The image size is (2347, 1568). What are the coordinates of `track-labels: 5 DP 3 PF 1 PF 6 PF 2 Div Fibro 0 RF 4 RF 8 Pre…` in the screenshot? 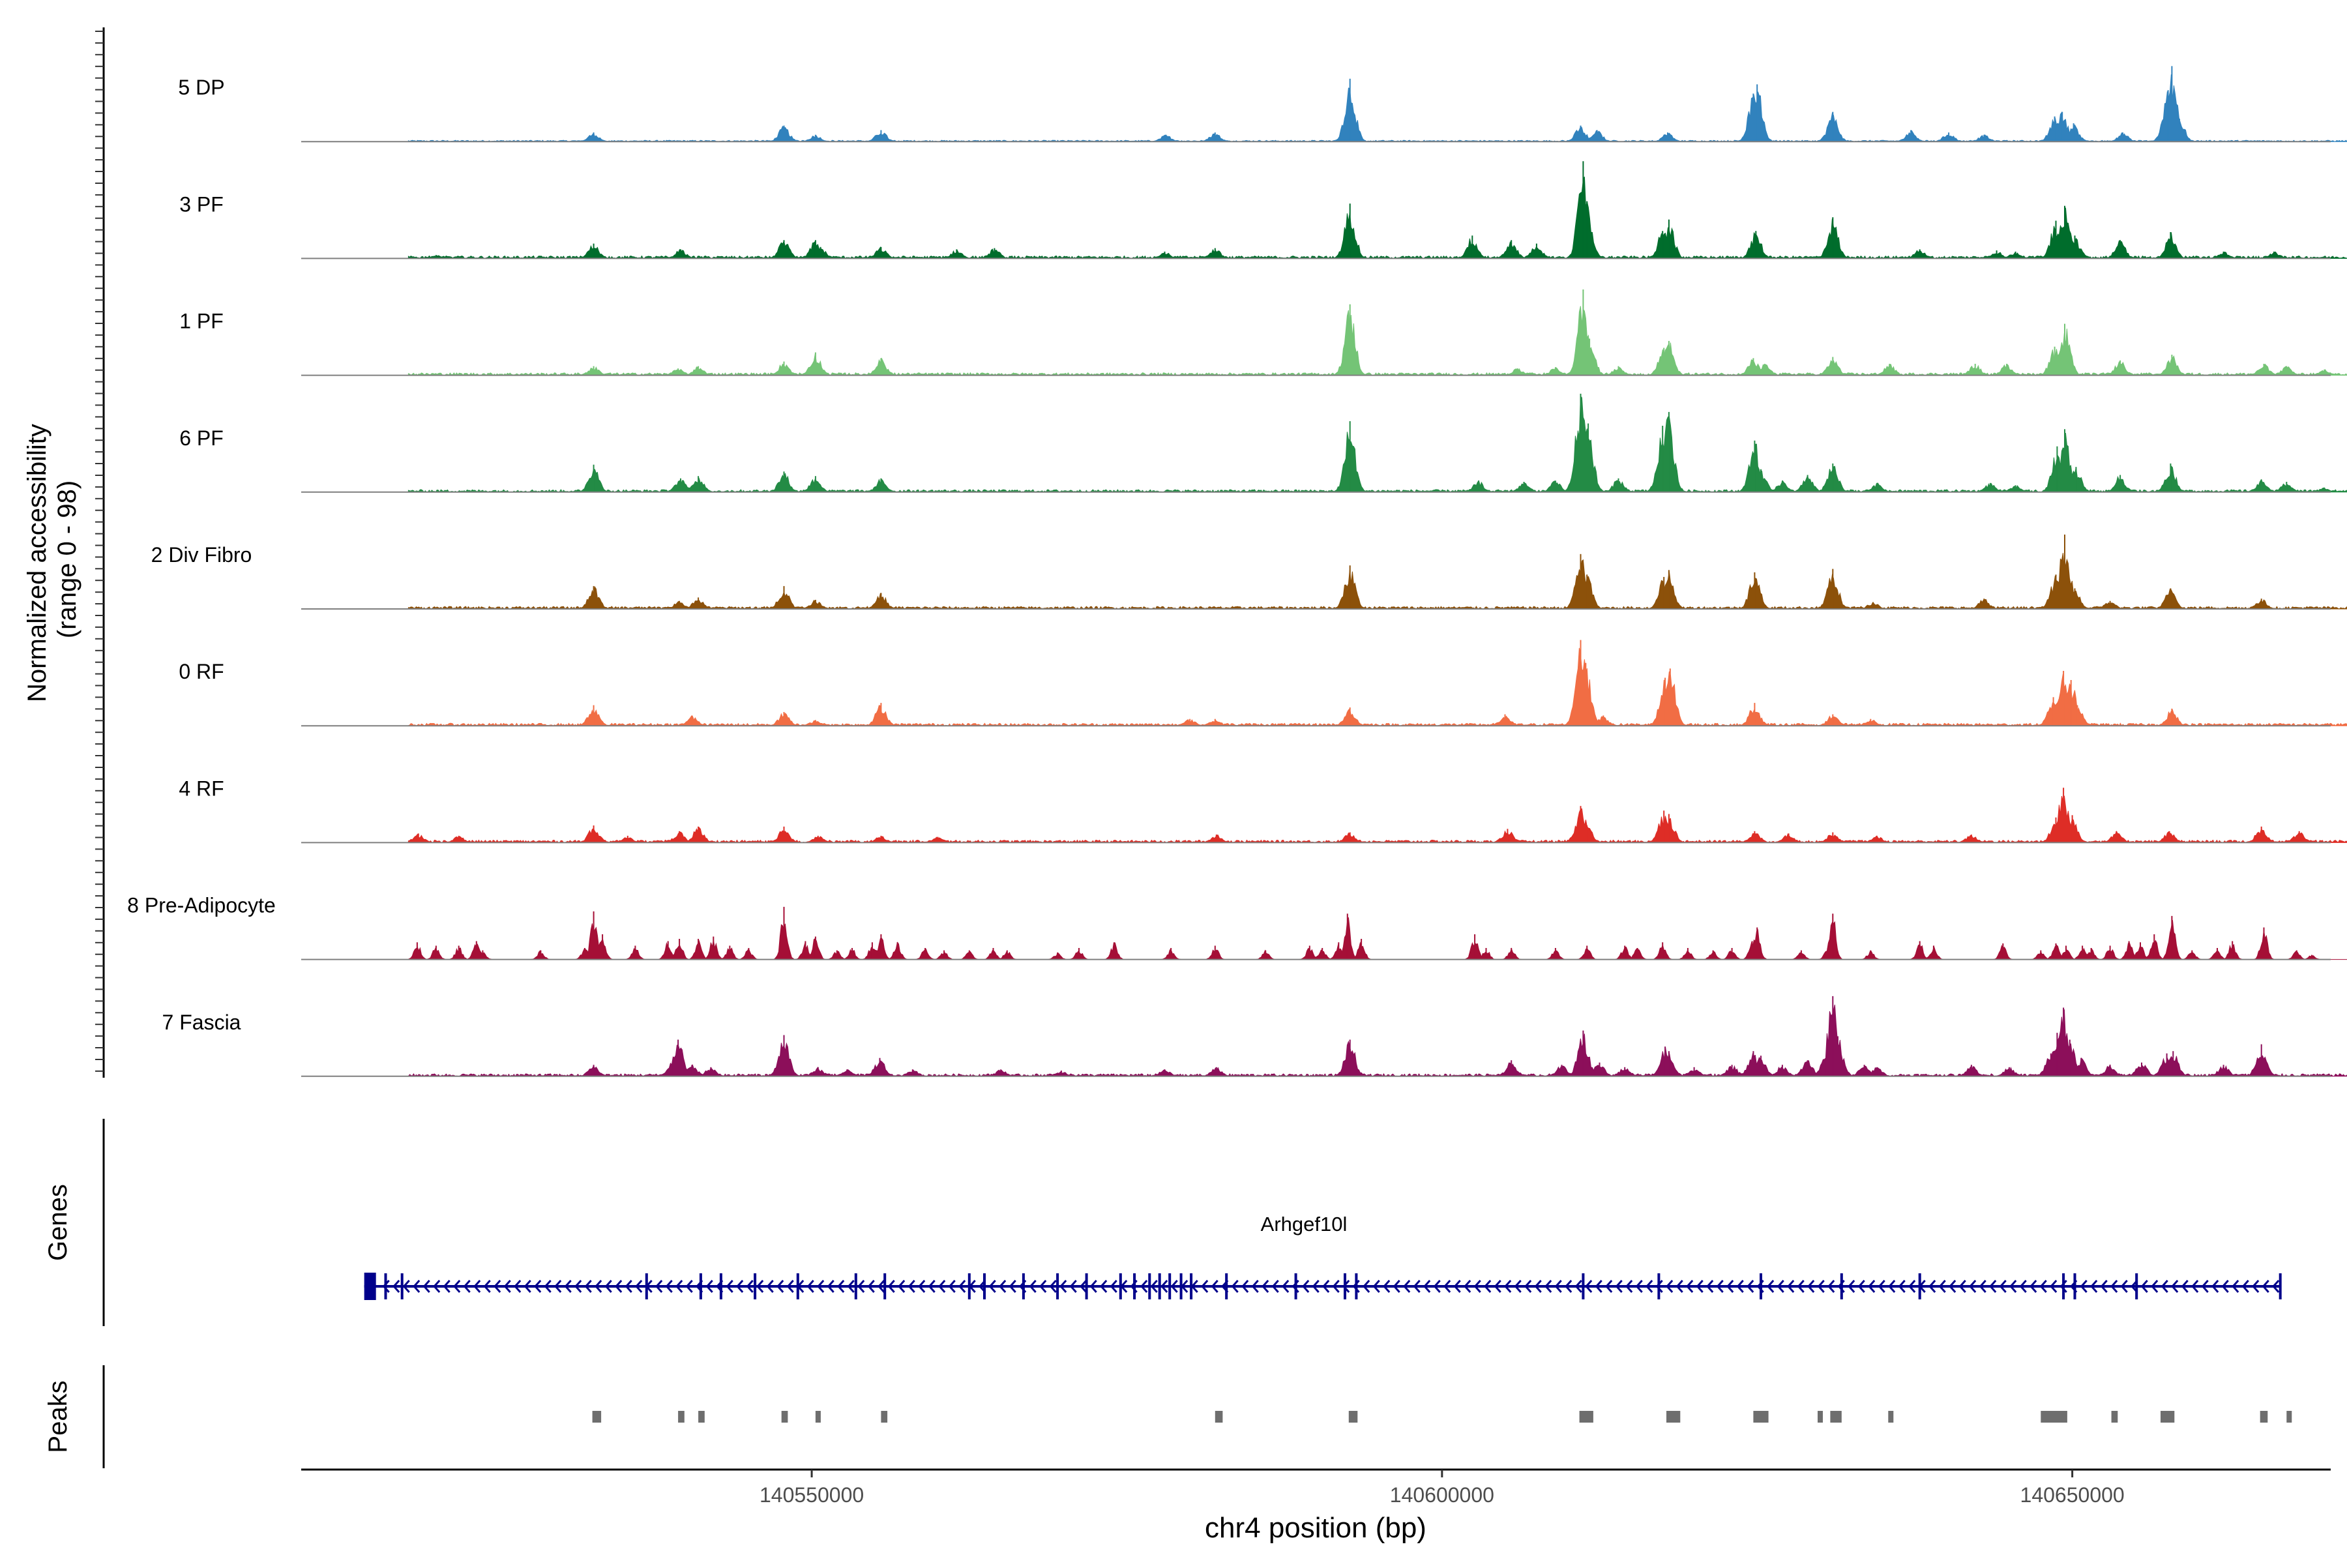 It's located at (201, 555).